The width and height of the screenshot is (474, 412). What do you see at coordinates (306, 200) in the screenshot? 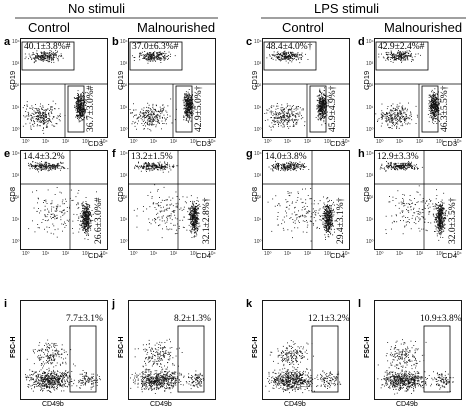
I see `plot-g` at bounding box center [306, 200].